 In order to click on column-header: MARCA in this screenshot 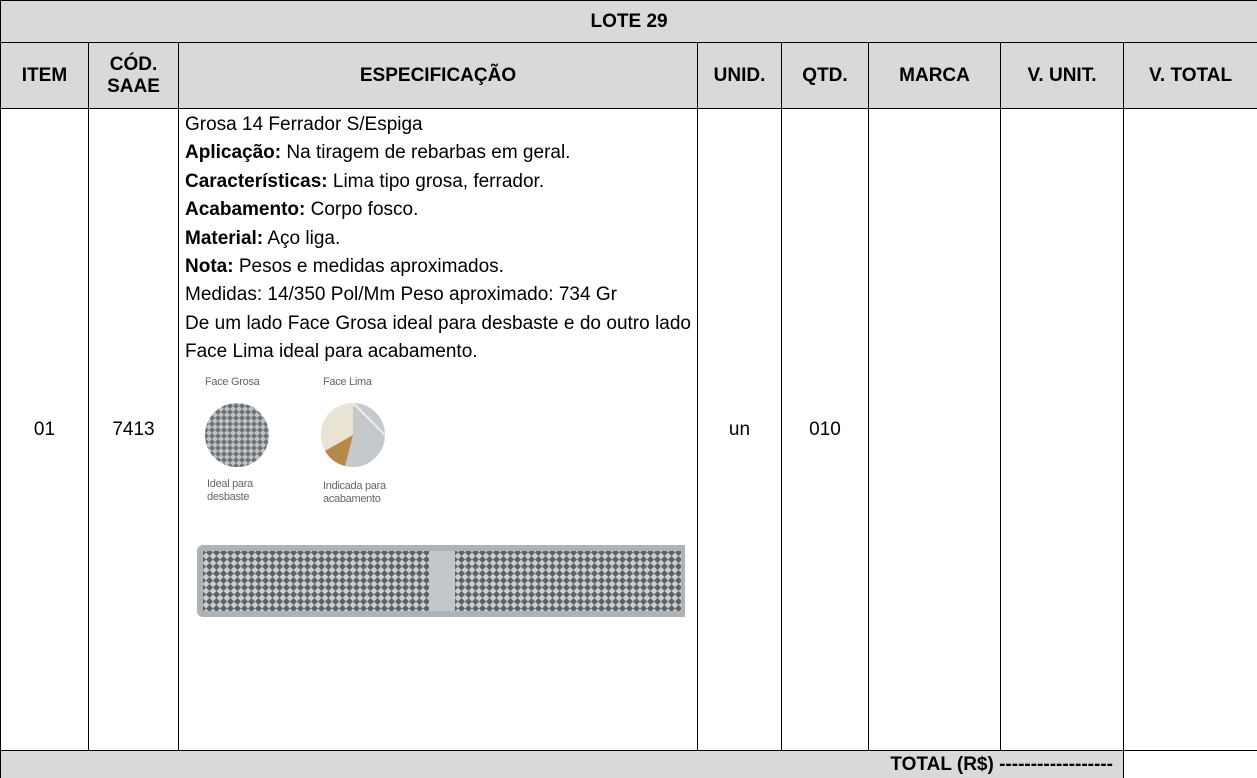, I will do `click(934, 75)`.